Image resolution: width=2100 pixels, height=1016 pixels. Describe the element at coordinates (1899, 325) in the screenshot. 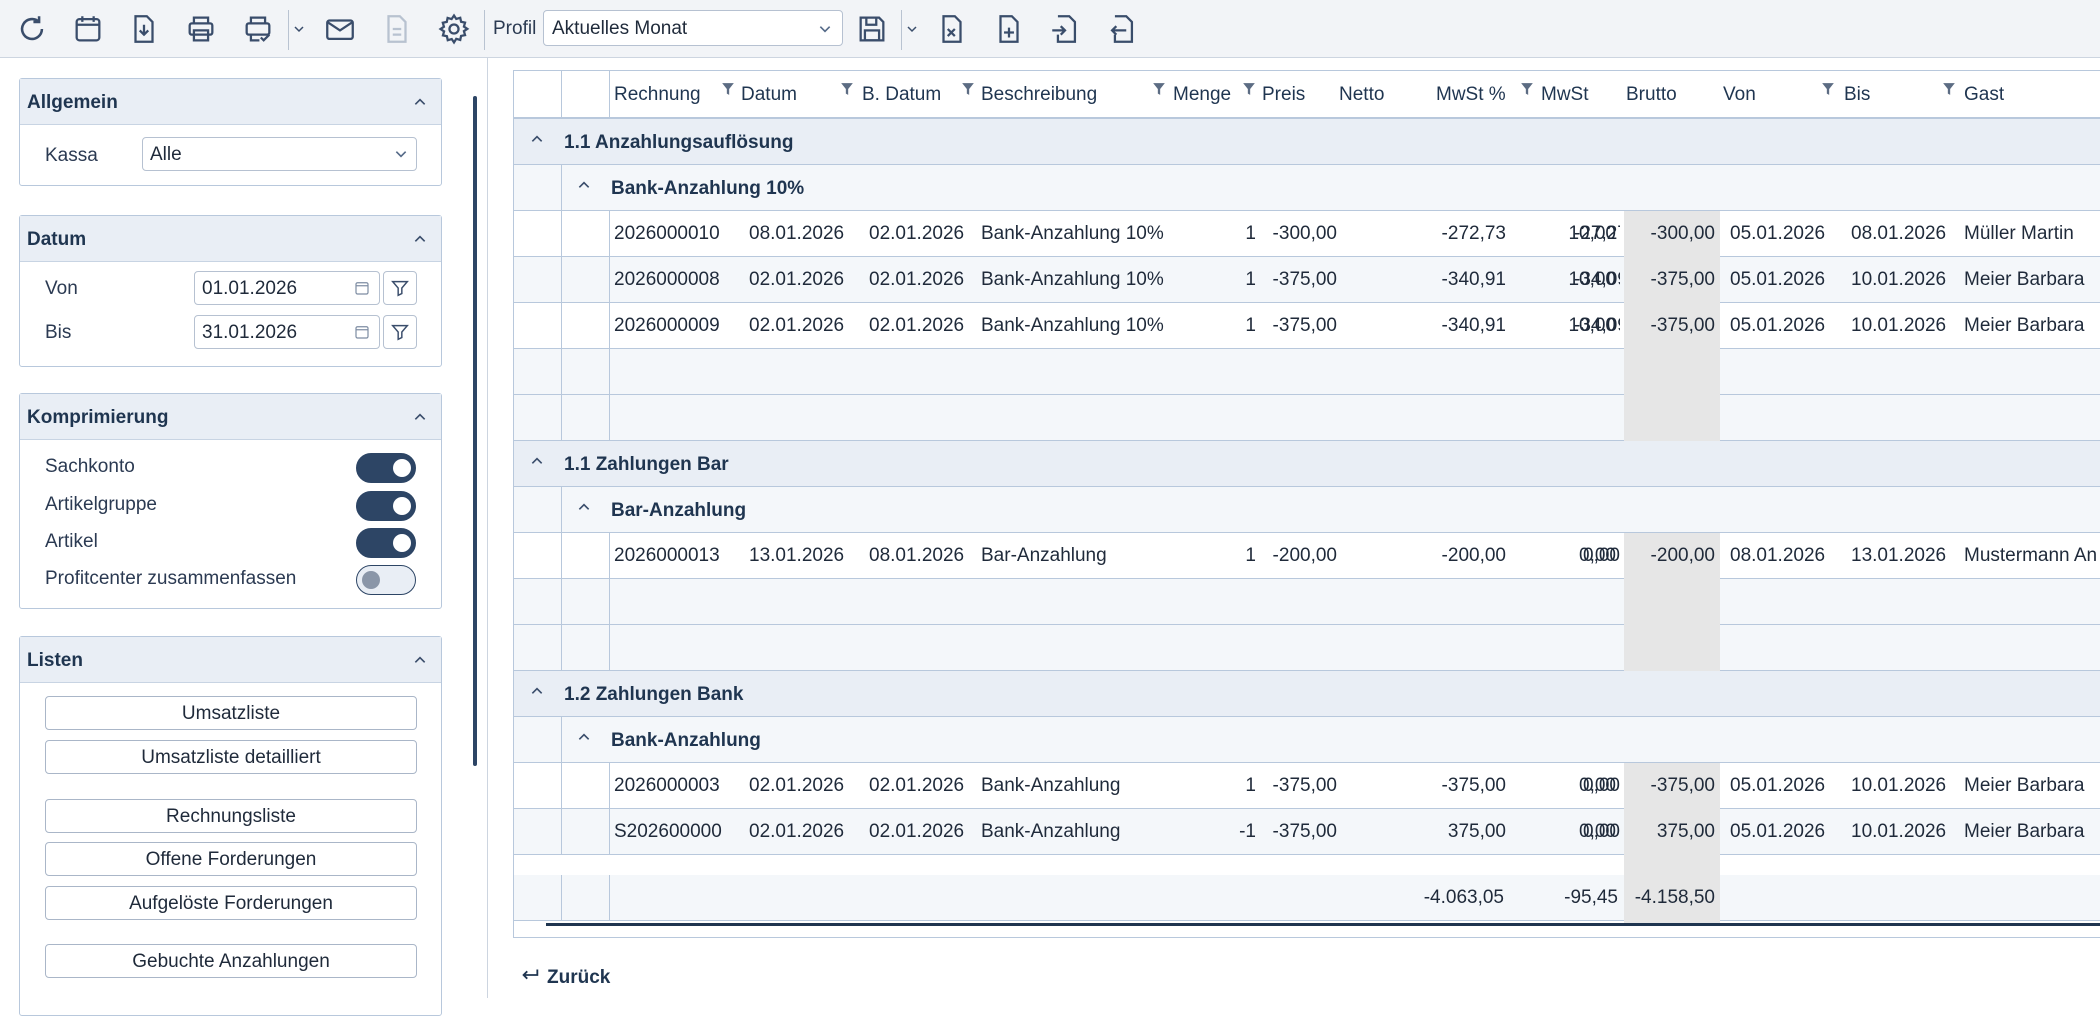

I see `table-cell: 10.01.2026` at that location.